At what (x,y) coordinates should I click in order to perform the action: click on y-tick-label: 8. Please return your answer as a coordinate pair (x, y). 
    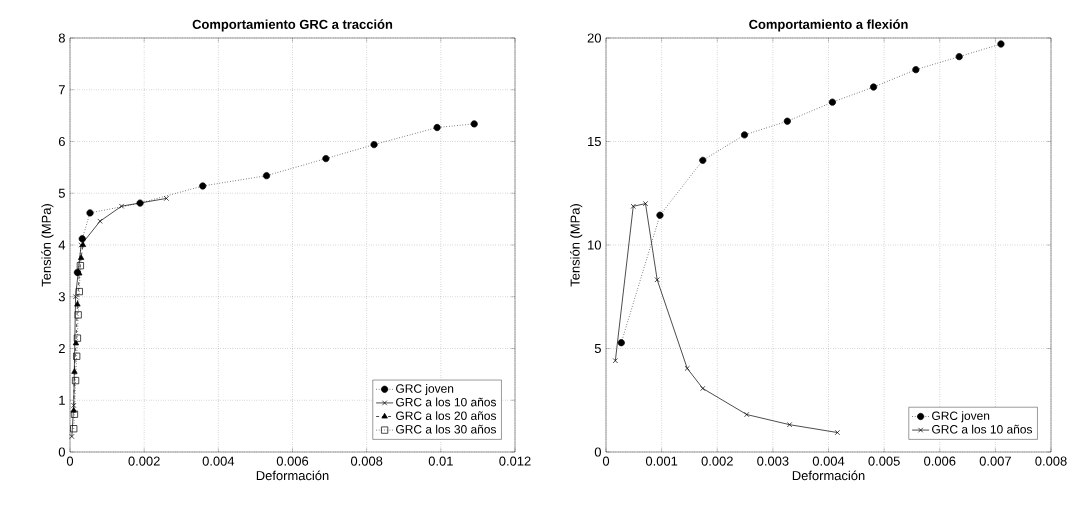
    Looking at the image, I should click on (61, 38).